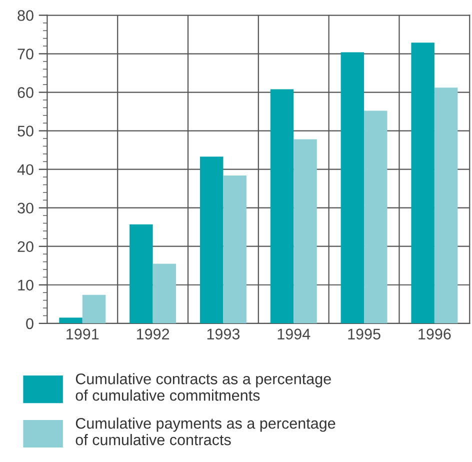 The width and height of the screenshot is (472, 462). I want to click on y-tick-label: 60, so click(26, 92).